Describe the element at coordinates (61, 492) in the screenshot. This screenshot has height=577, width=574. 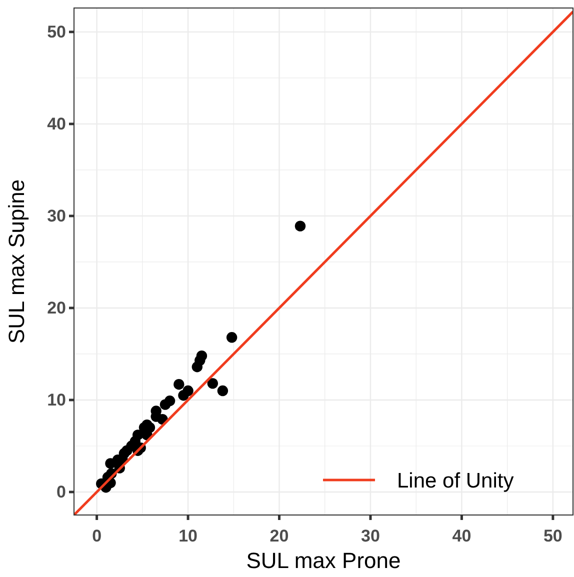
I see `y-tick-label: 0` at that location.